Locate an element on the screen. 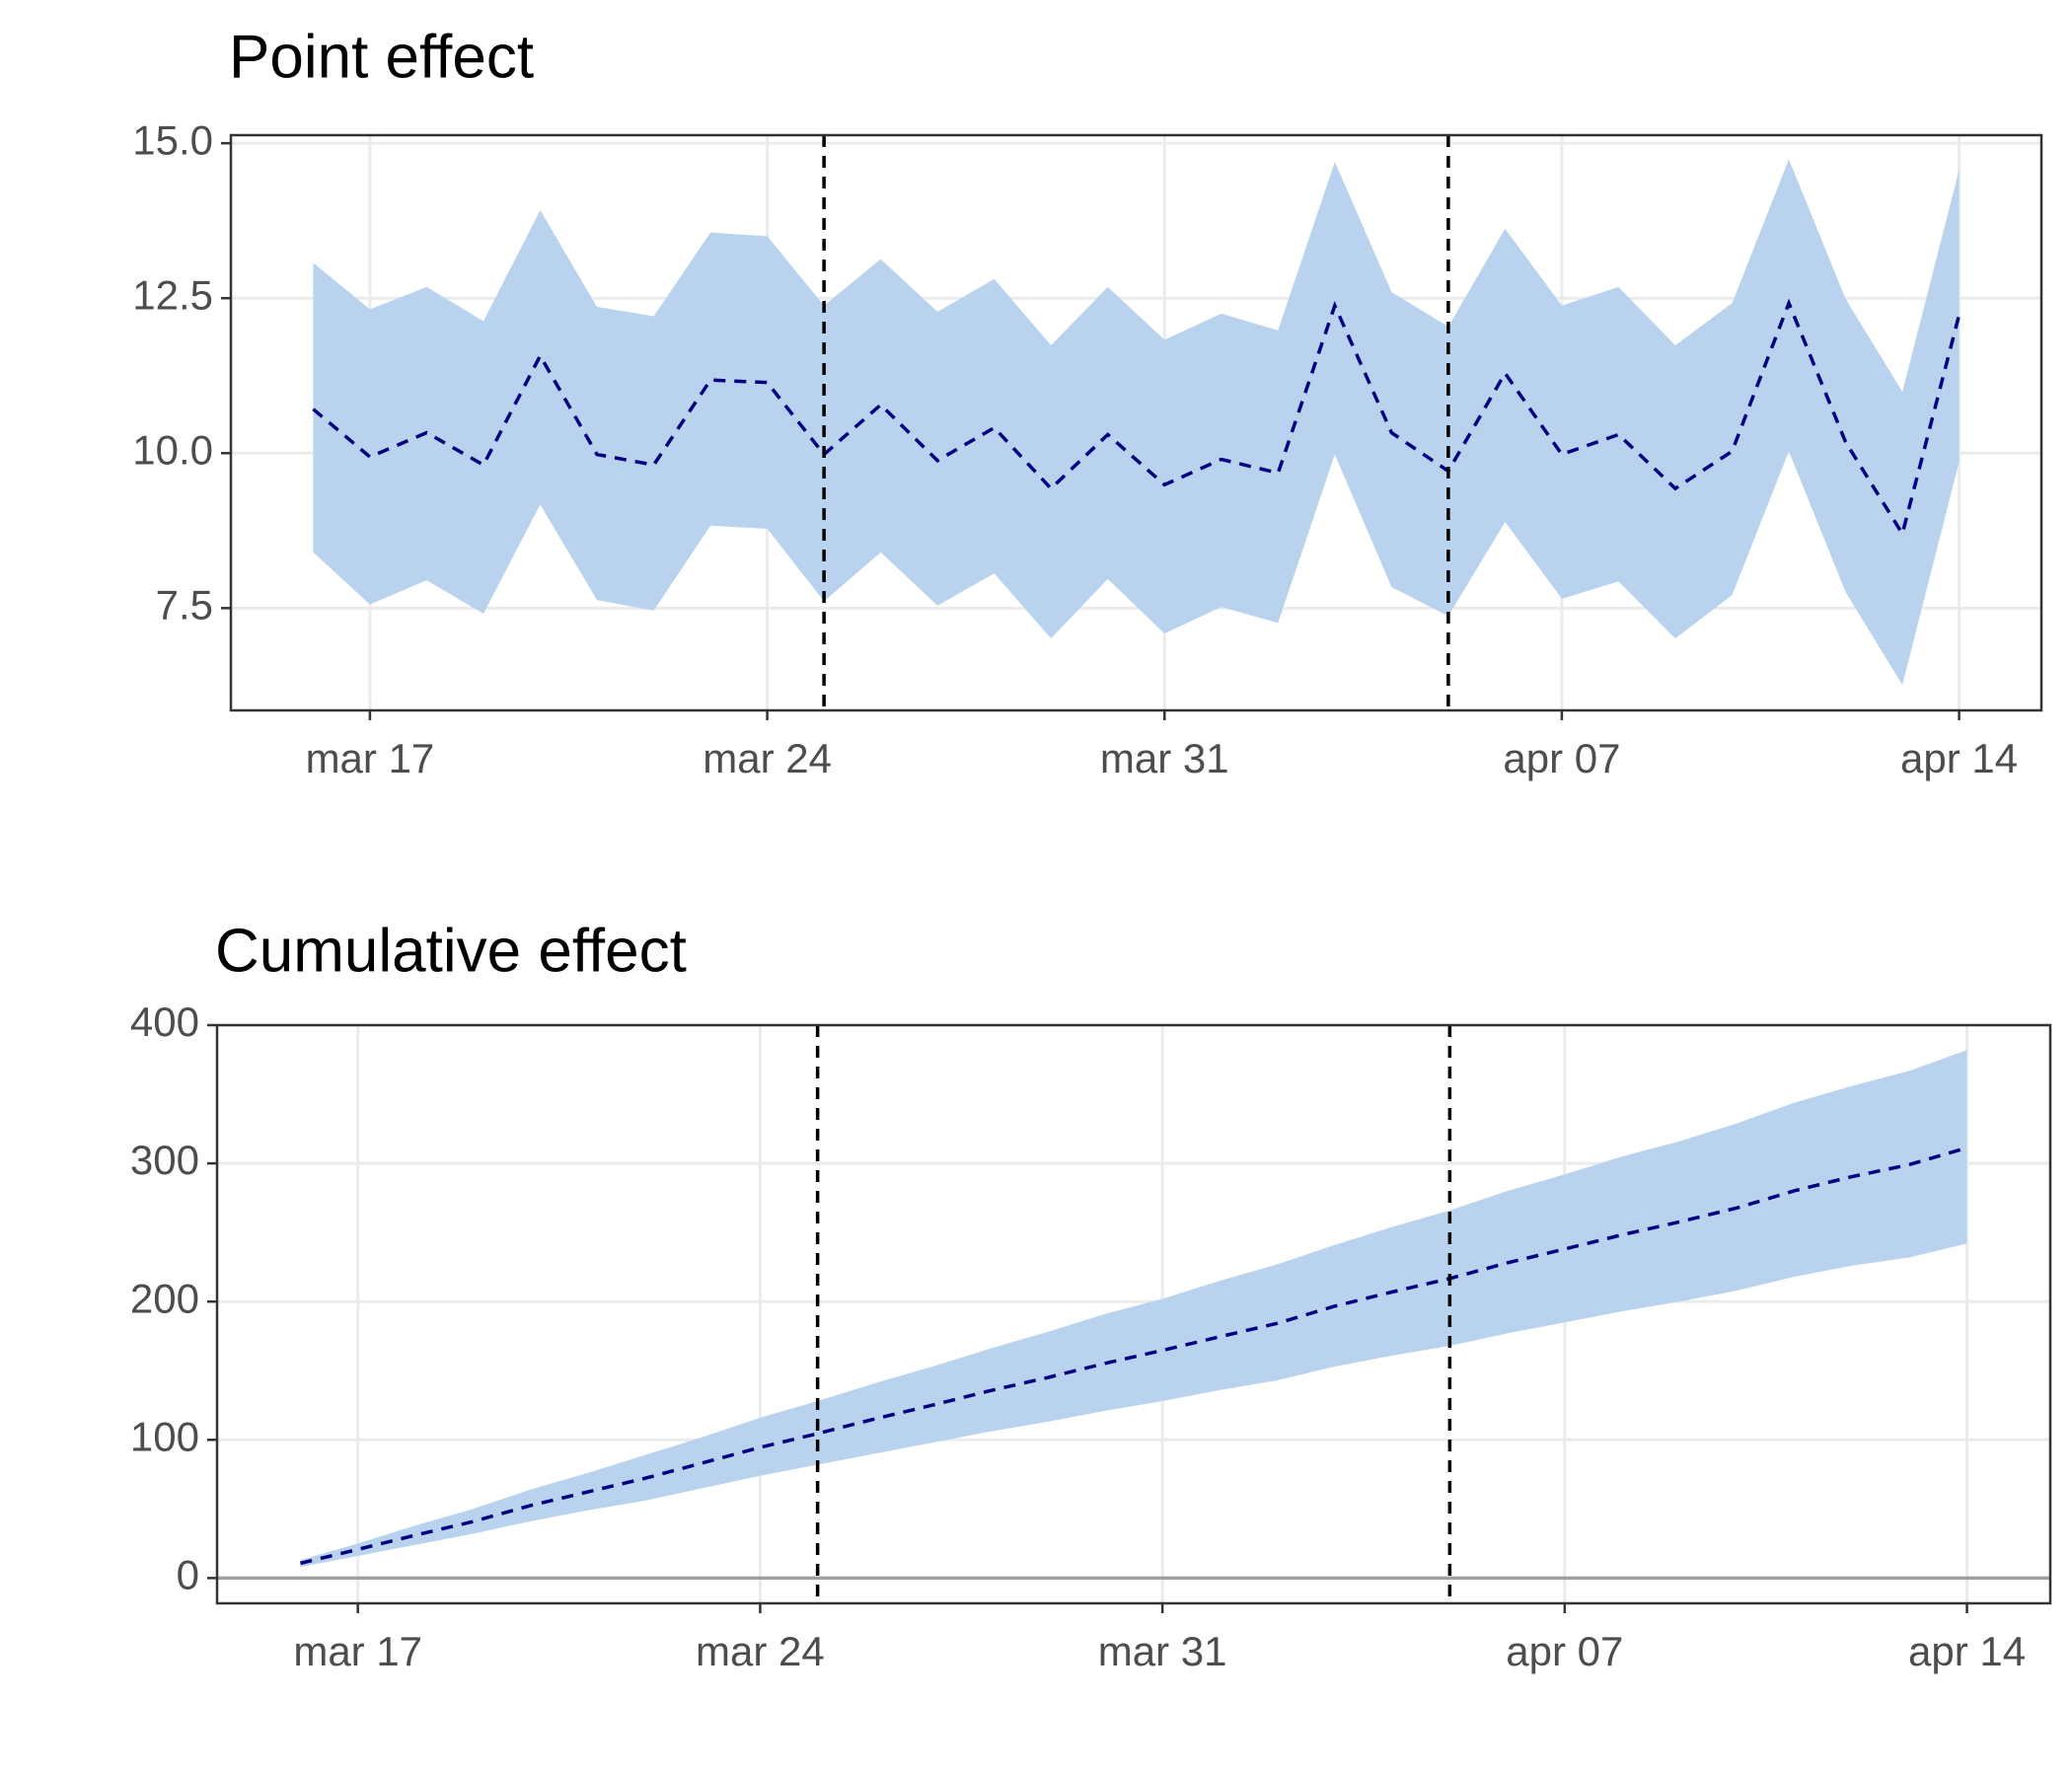 The image size is (2072, 1776). mean-line is located at coordinates (1136, 418).